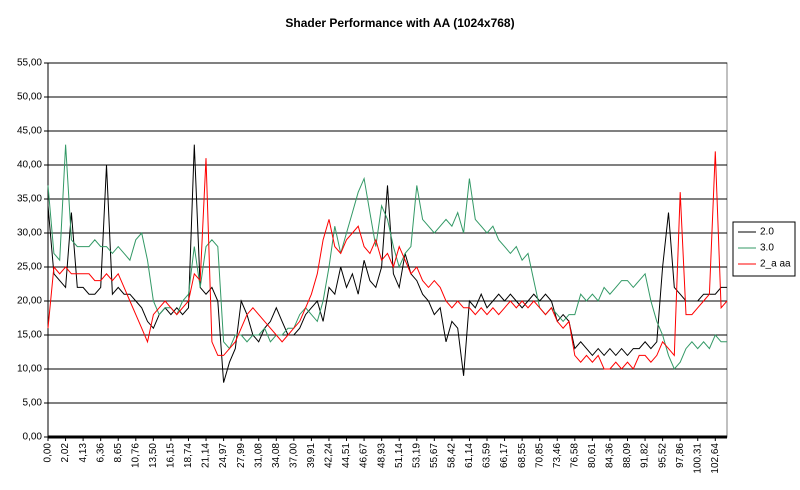 The image size is (800, 490). Describe the element at coordinates (346, 455) in the screenshot. I see `x-tick-label: 44,51` at that location.